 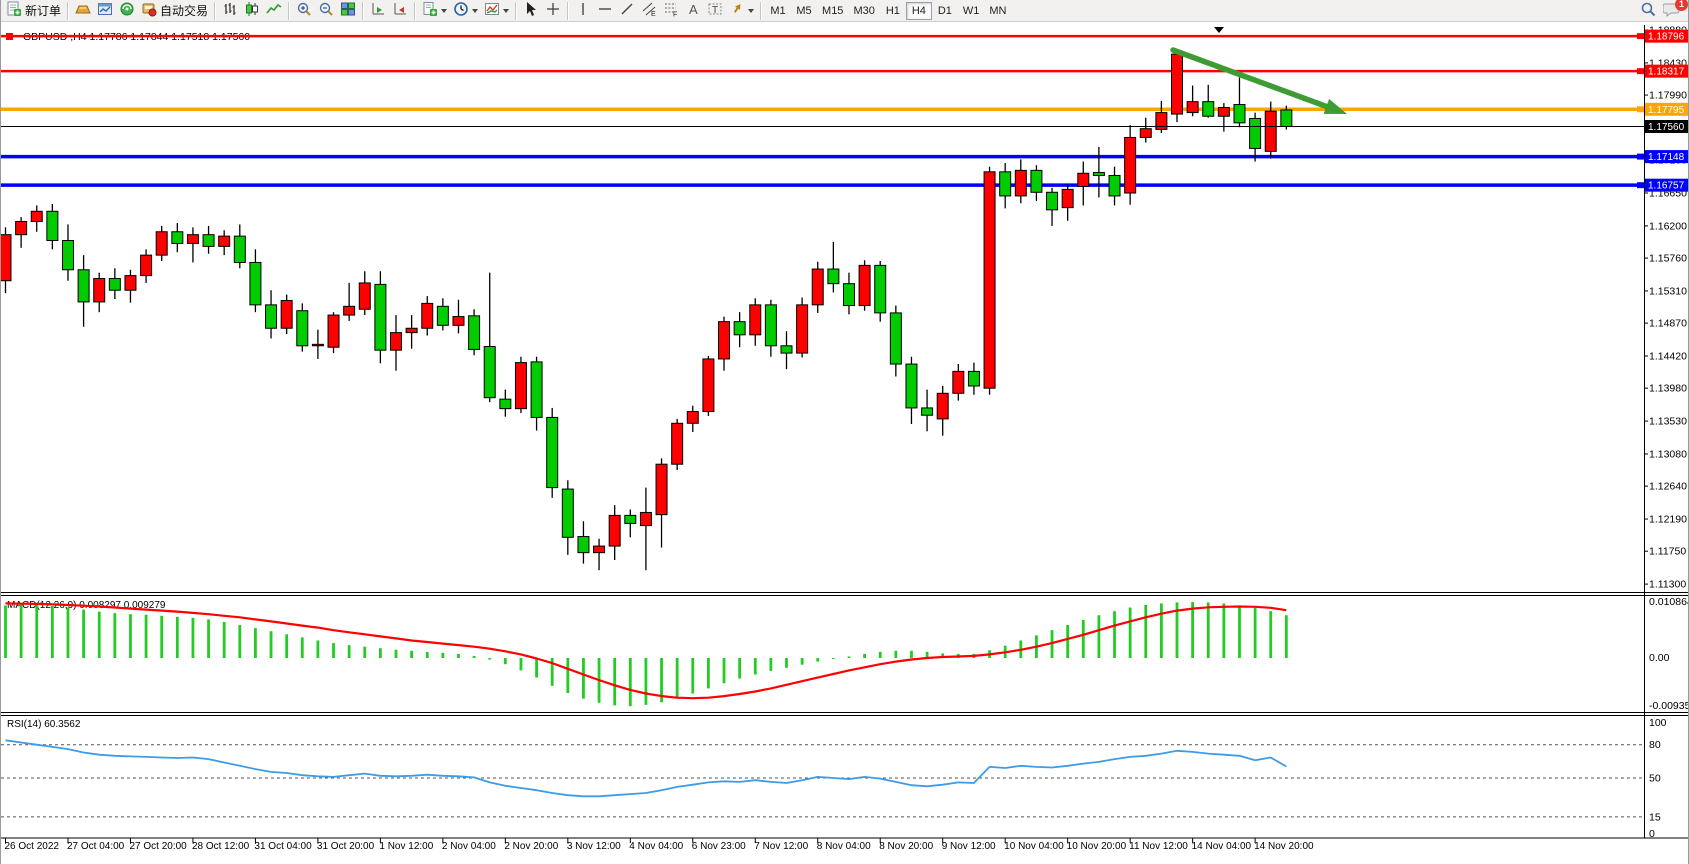 I want to click on price-badge-label: 1.17148, so click(x=1666, y=157).